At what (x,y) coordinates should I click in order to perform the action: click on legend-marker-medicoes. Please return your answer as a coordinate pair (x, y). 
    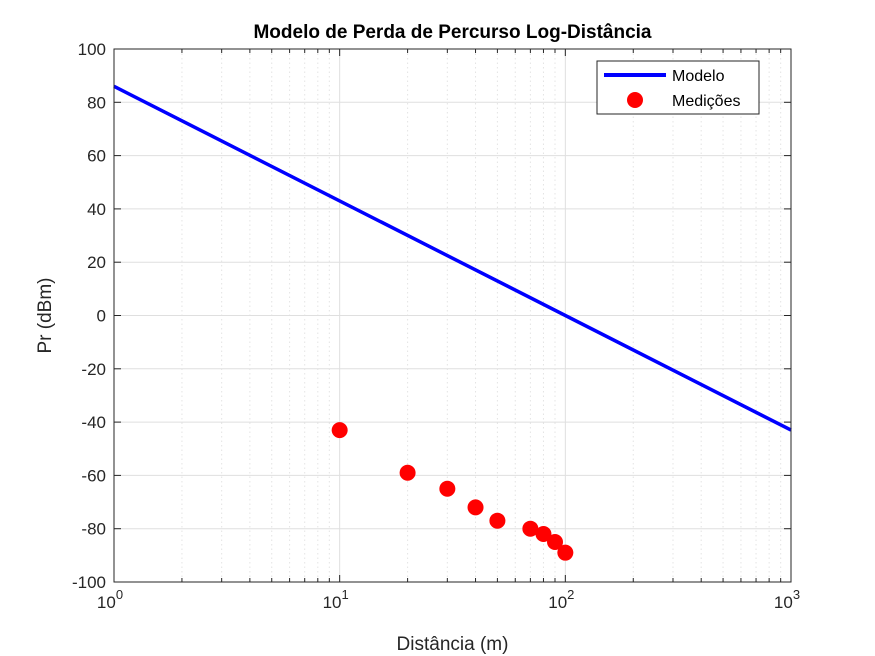
    Looking at the image, I should click on (635, 100).